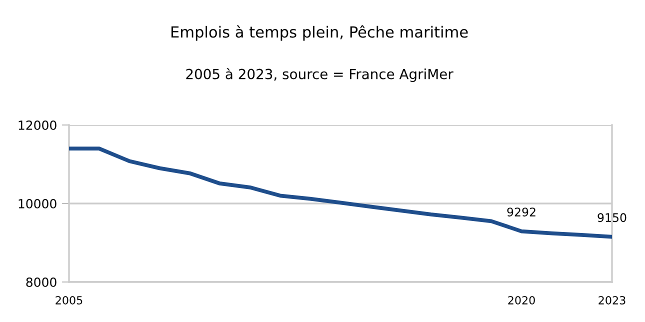 This screenshot has width=645, height=322. I want to click on x-tick-label: 2023, so click(612, 300).